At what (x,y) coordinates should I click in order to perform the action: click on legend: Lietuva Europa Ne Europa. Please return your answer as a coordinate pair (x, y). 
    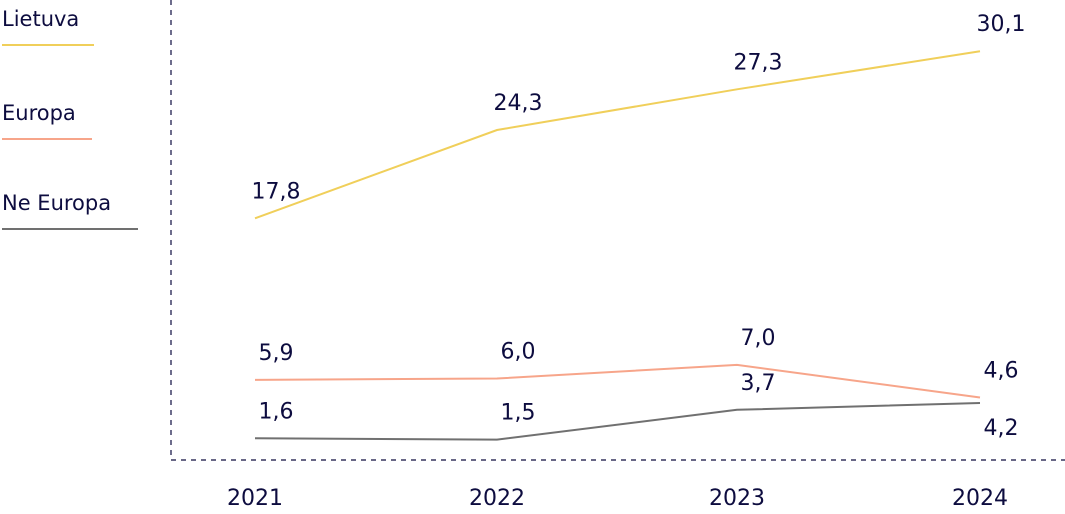
    Looking at the image, I should click on (70, 118).